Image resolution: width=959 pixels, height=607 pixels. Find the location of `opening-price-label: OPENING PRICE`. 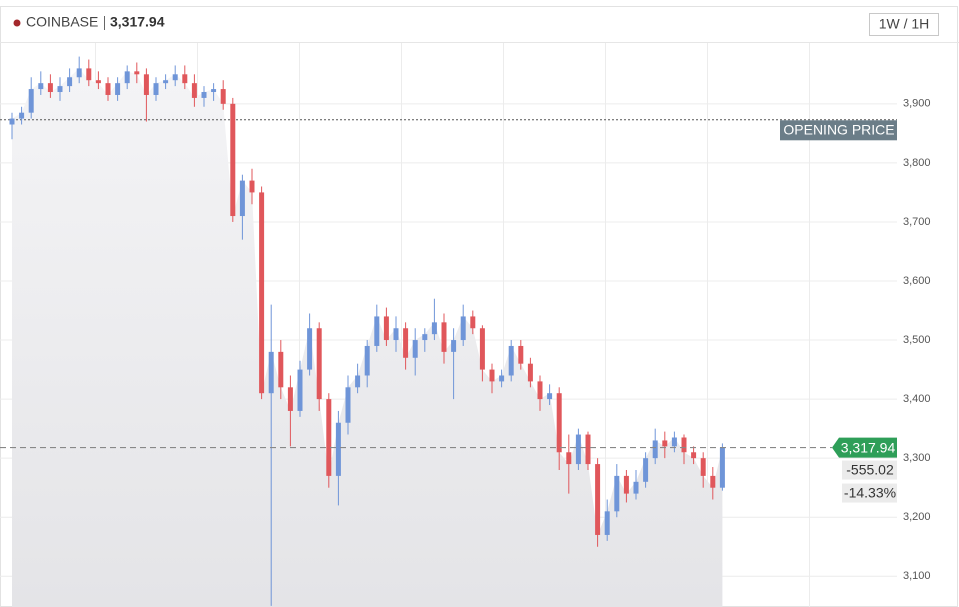

opening-price-label: OPENING PRICE is located at coordinates (838, 130).